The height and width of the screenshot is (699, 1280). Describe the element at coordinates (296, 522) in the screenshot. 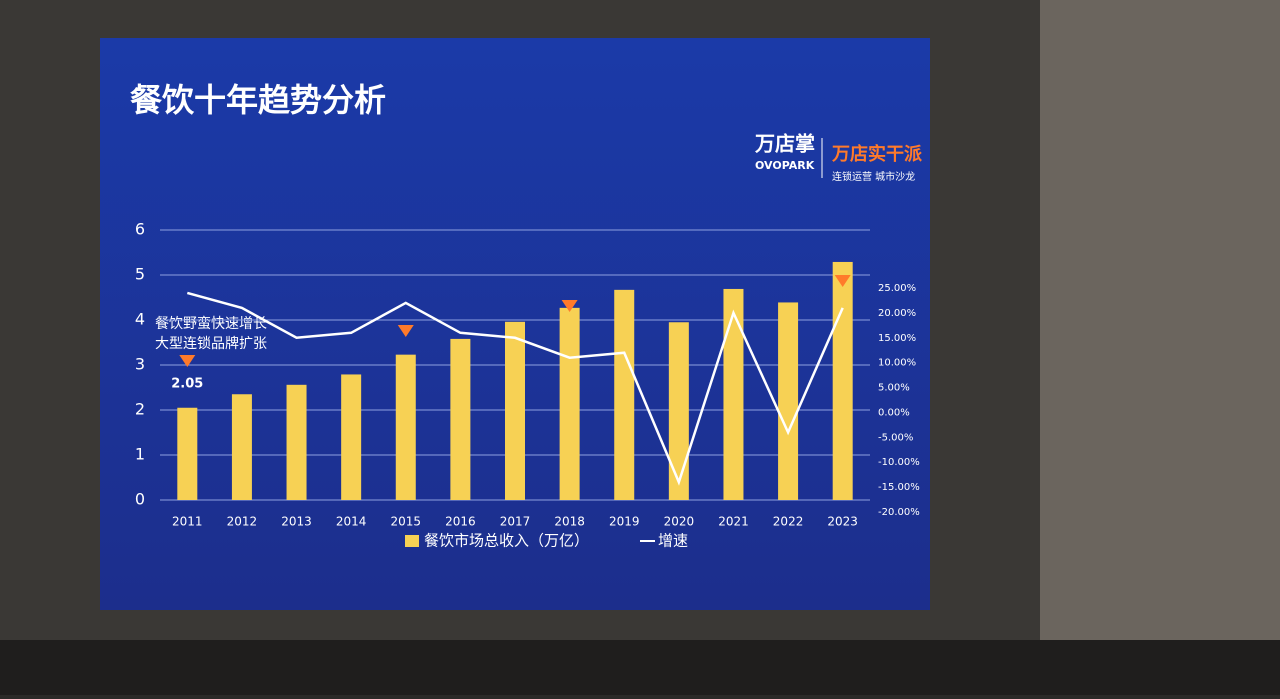

I see `x-tick-label: 2013` at that location.